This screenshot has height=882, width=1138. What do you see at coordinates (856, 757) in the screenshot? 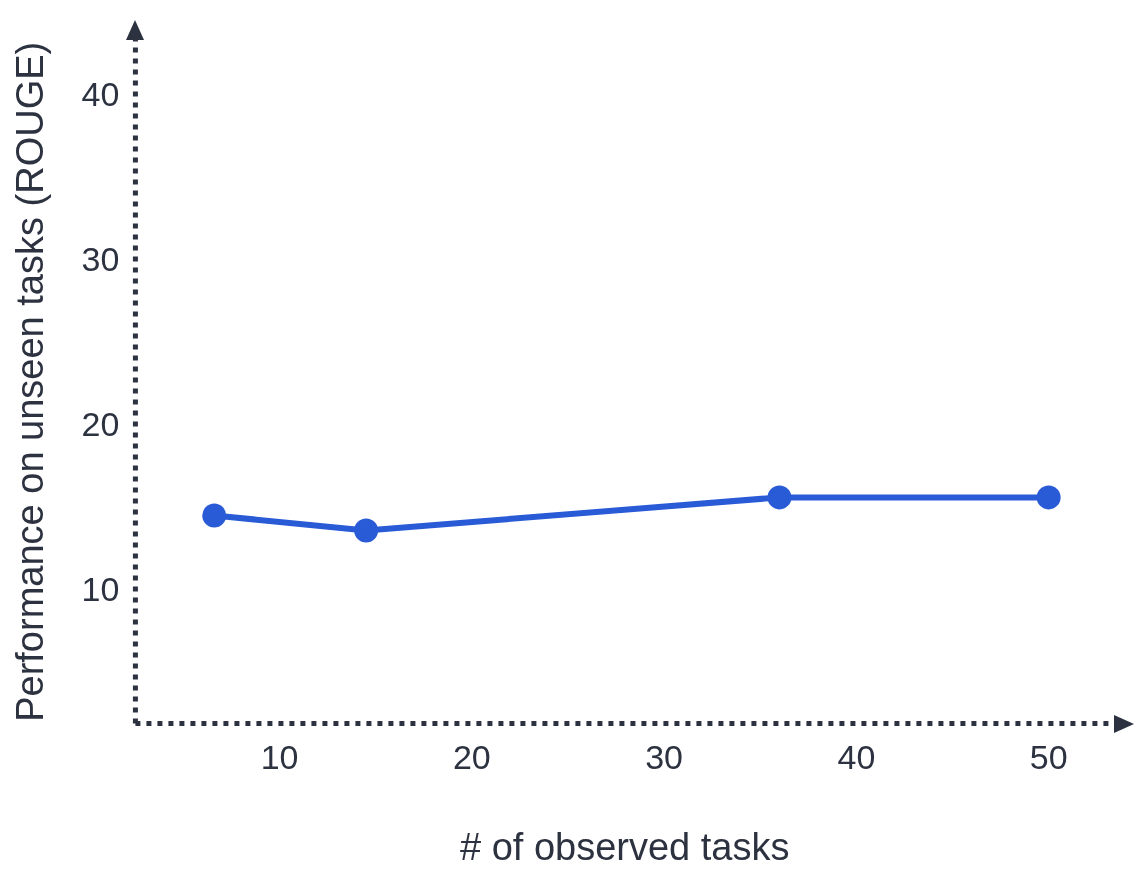
I see `x-tick-label: 40` at bounding box center [856, 757].